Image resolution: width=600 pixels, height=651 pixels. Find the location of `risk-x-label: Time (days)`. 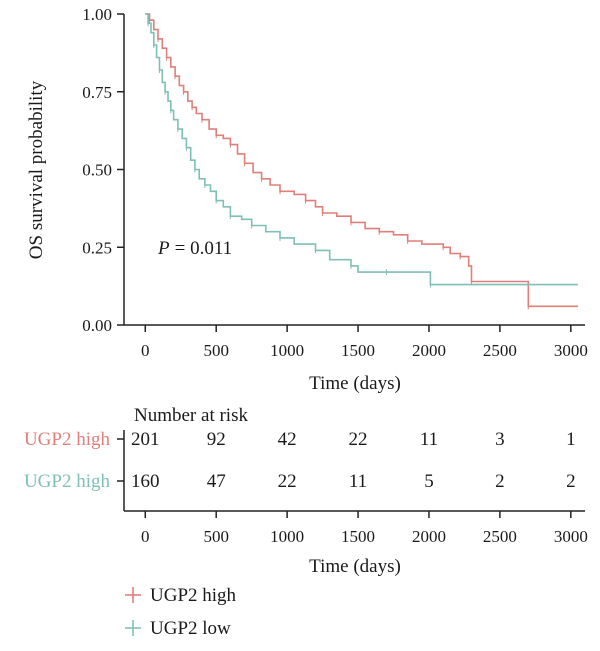

risk-x-label: Time (days) is located at coordinates (355, 566).